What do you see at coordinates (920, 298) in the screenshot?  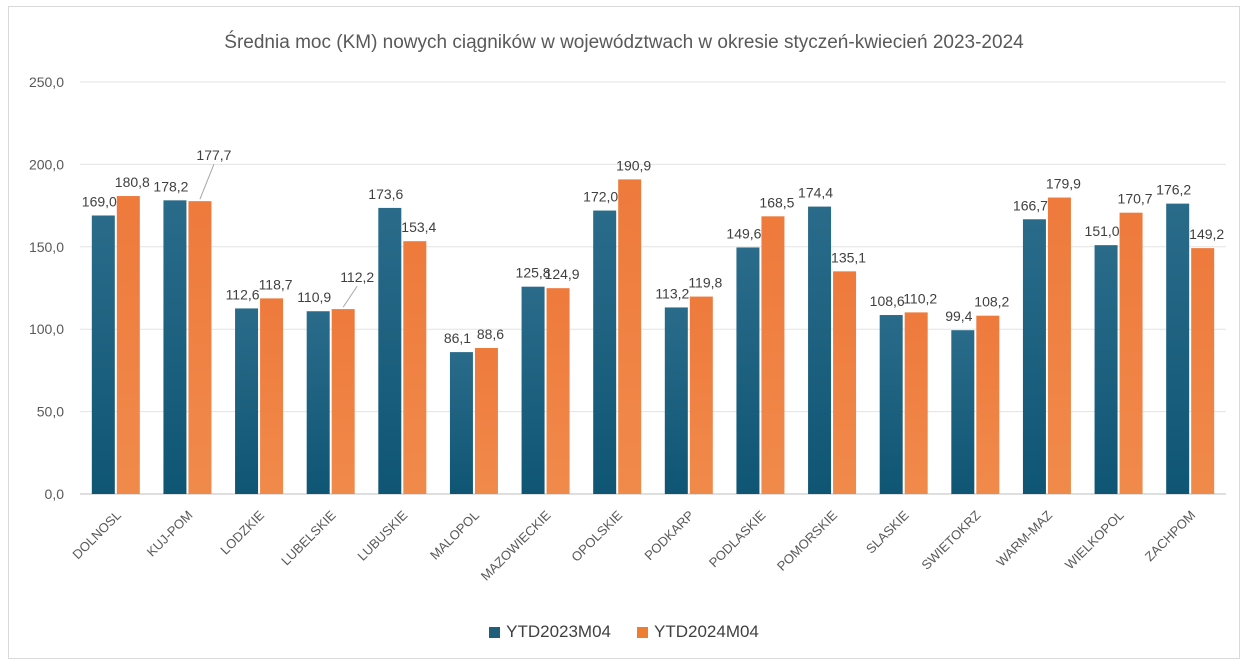 I see `data-label: 110,2` at bounding box center [920, 298].